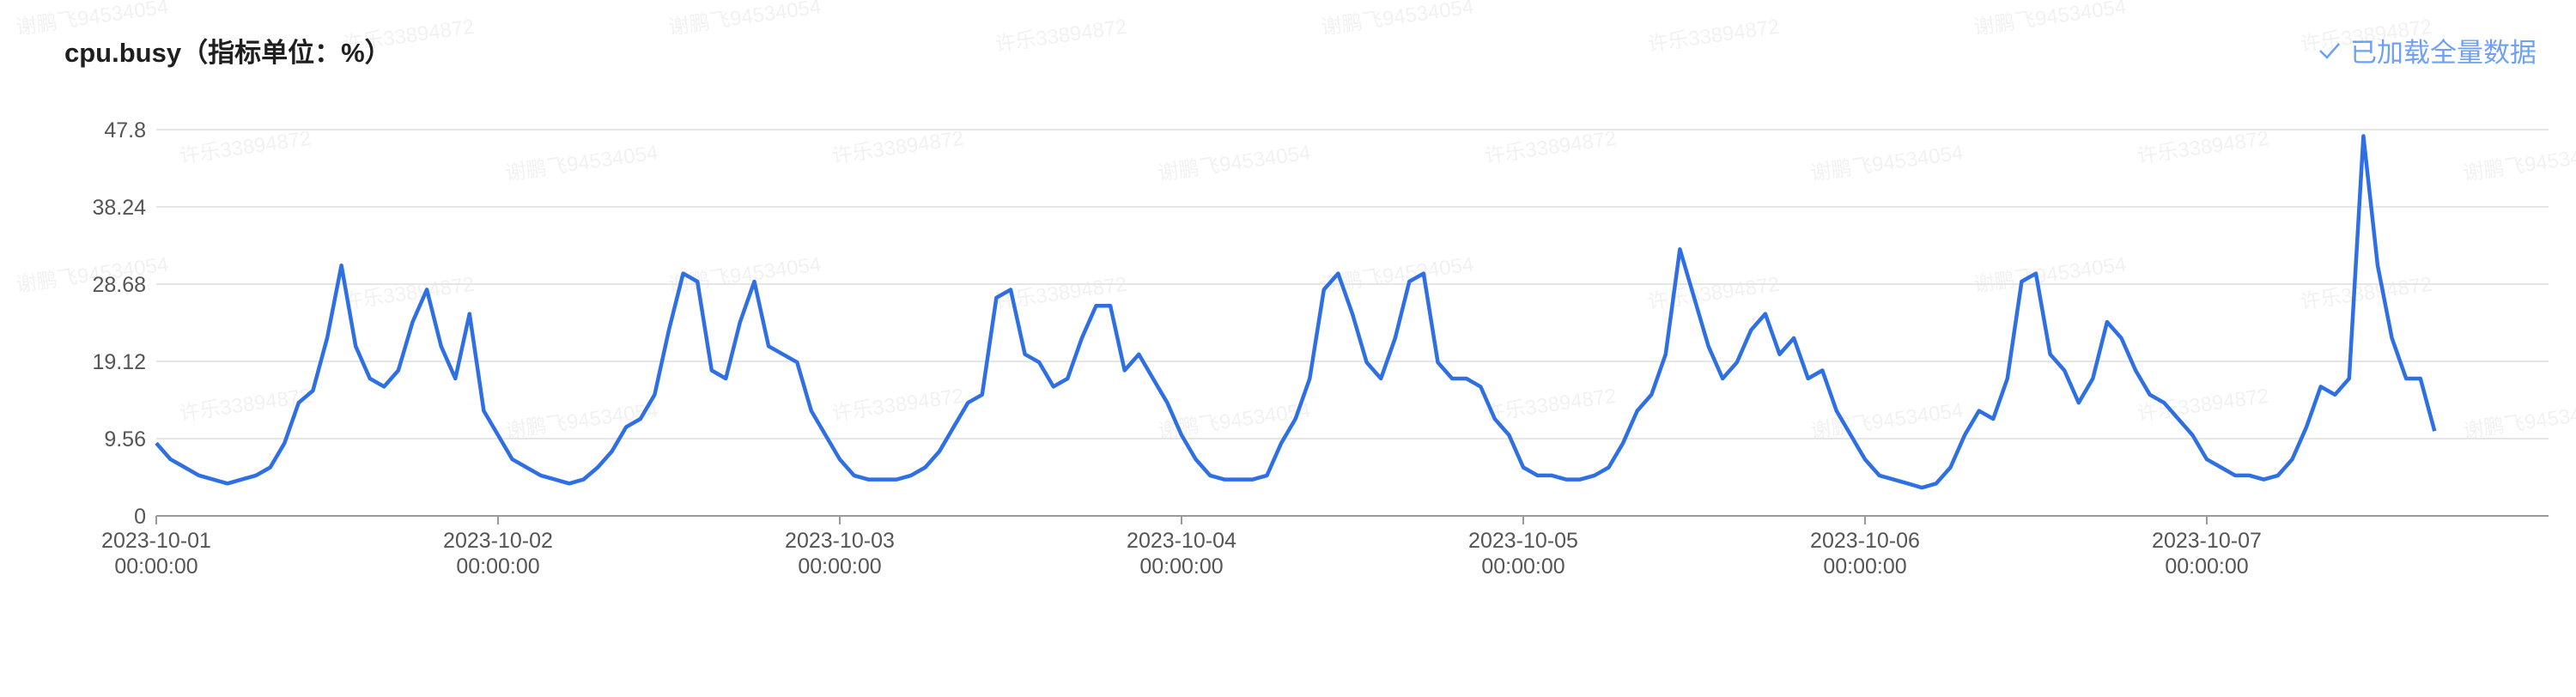 Image resolution: width=2576 pixels, height=697 pixels. I want to click on x-tick-label: 2023-10-05 00:00:00, so click(1523, 554).